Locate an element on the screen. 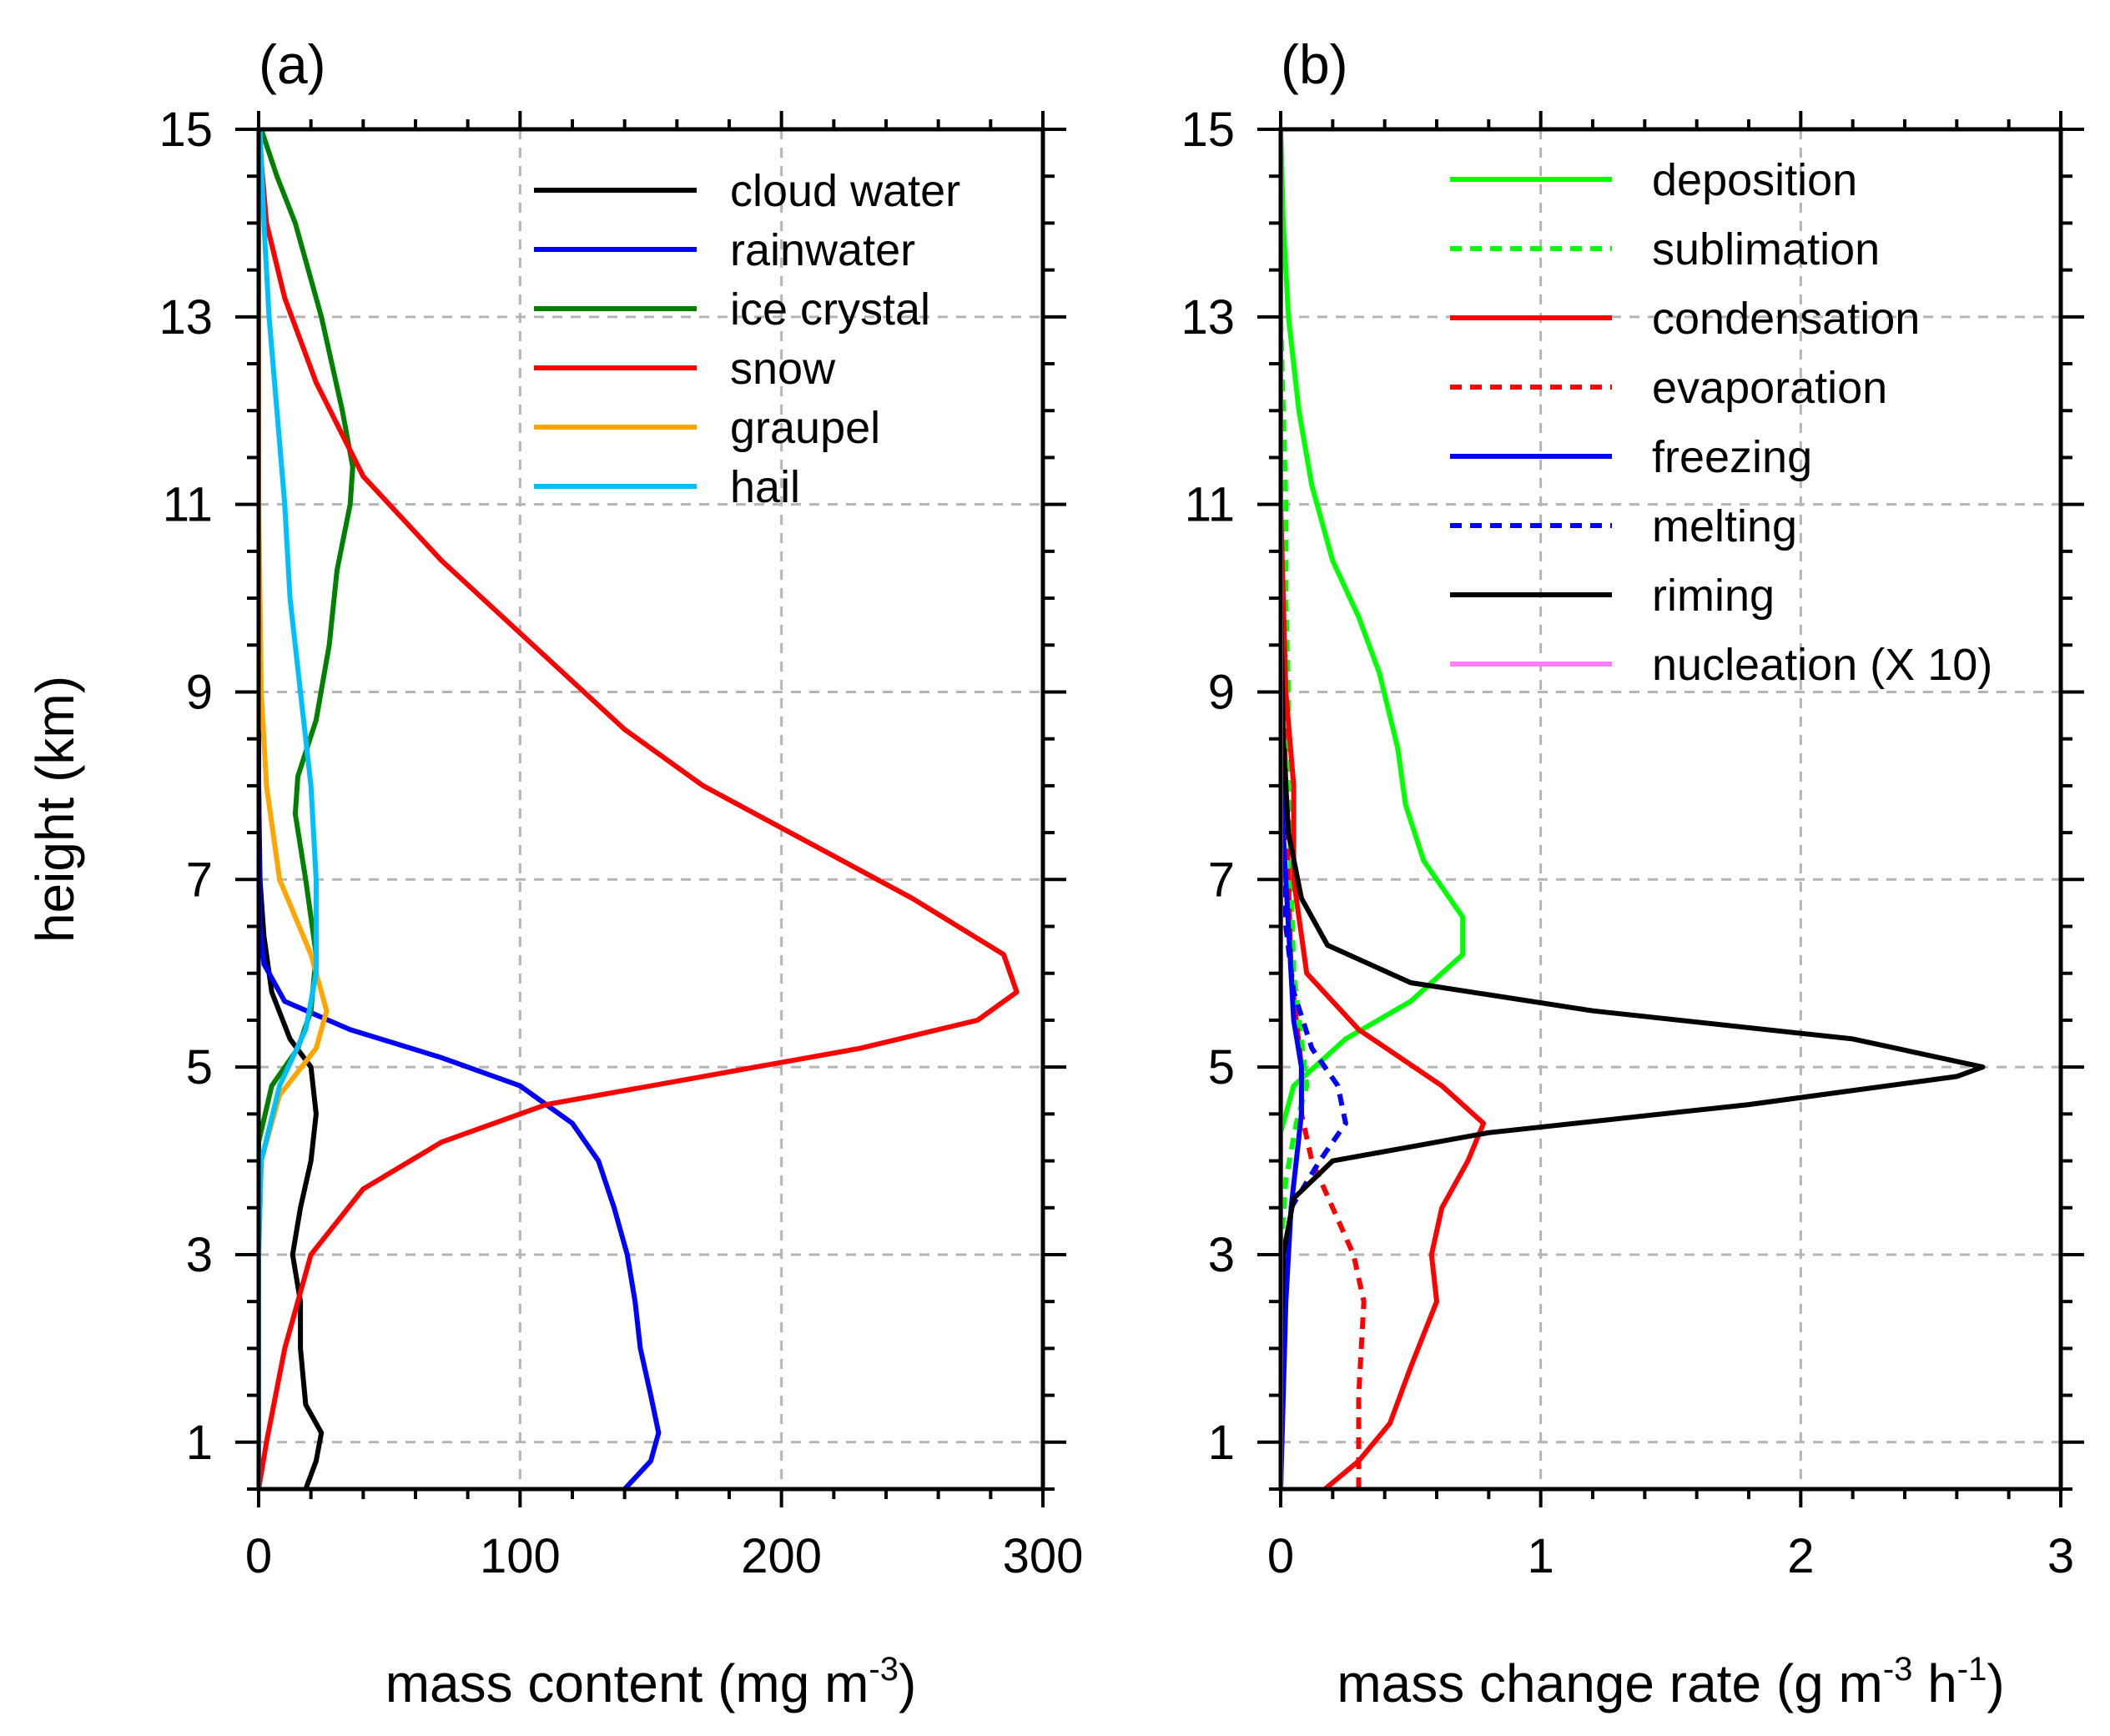 This screenshot has height=1736, width=2110. x-tick-label: 300 is located at coordinates (1043, 1556).